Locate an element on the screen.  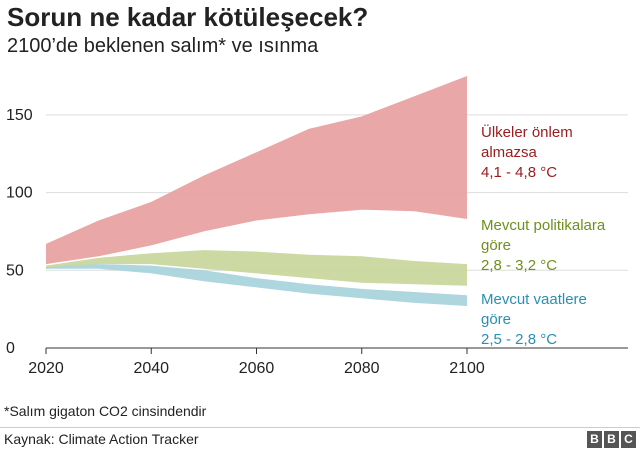
label-pledges-range: 2,5 - 2,8 °C is located at coordinates (519, 339).